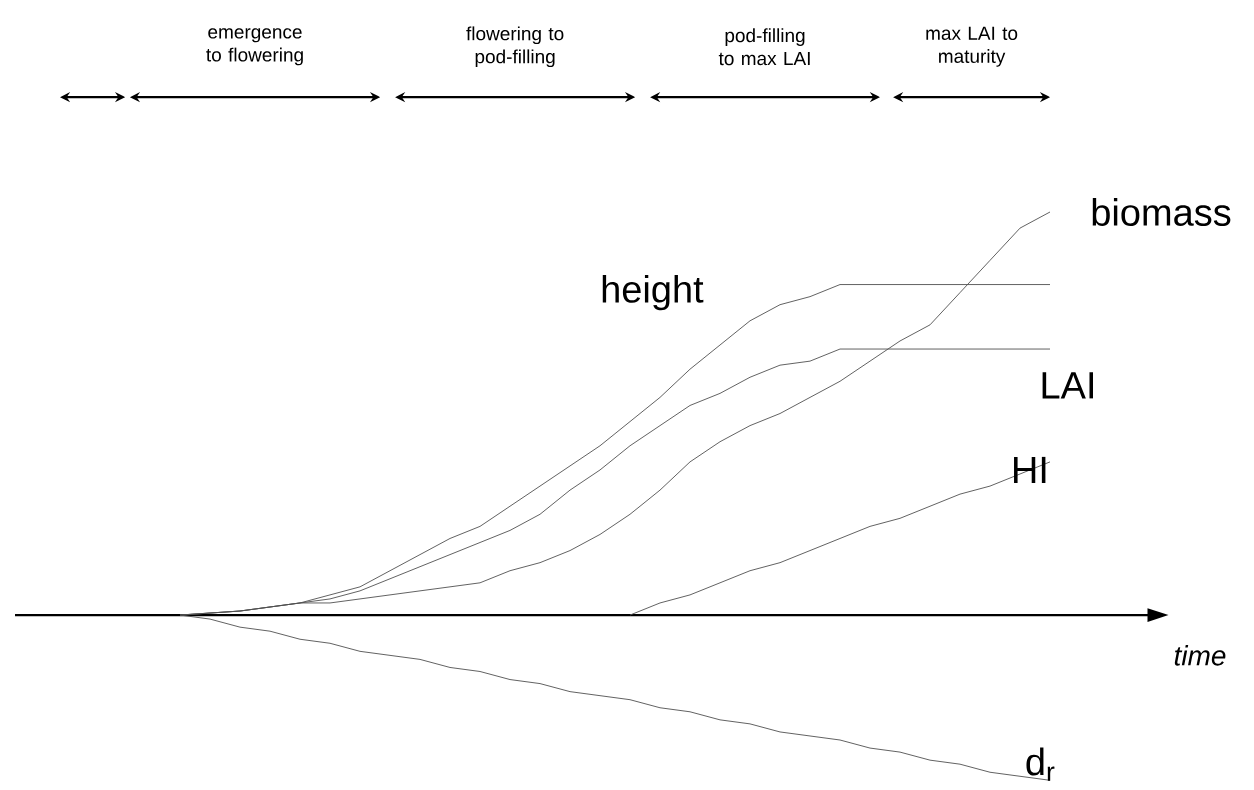  What do you see at coordinates (1030, 470) in the screenshot?
I see `series-label: HI` at bounding box center [1030, 470].